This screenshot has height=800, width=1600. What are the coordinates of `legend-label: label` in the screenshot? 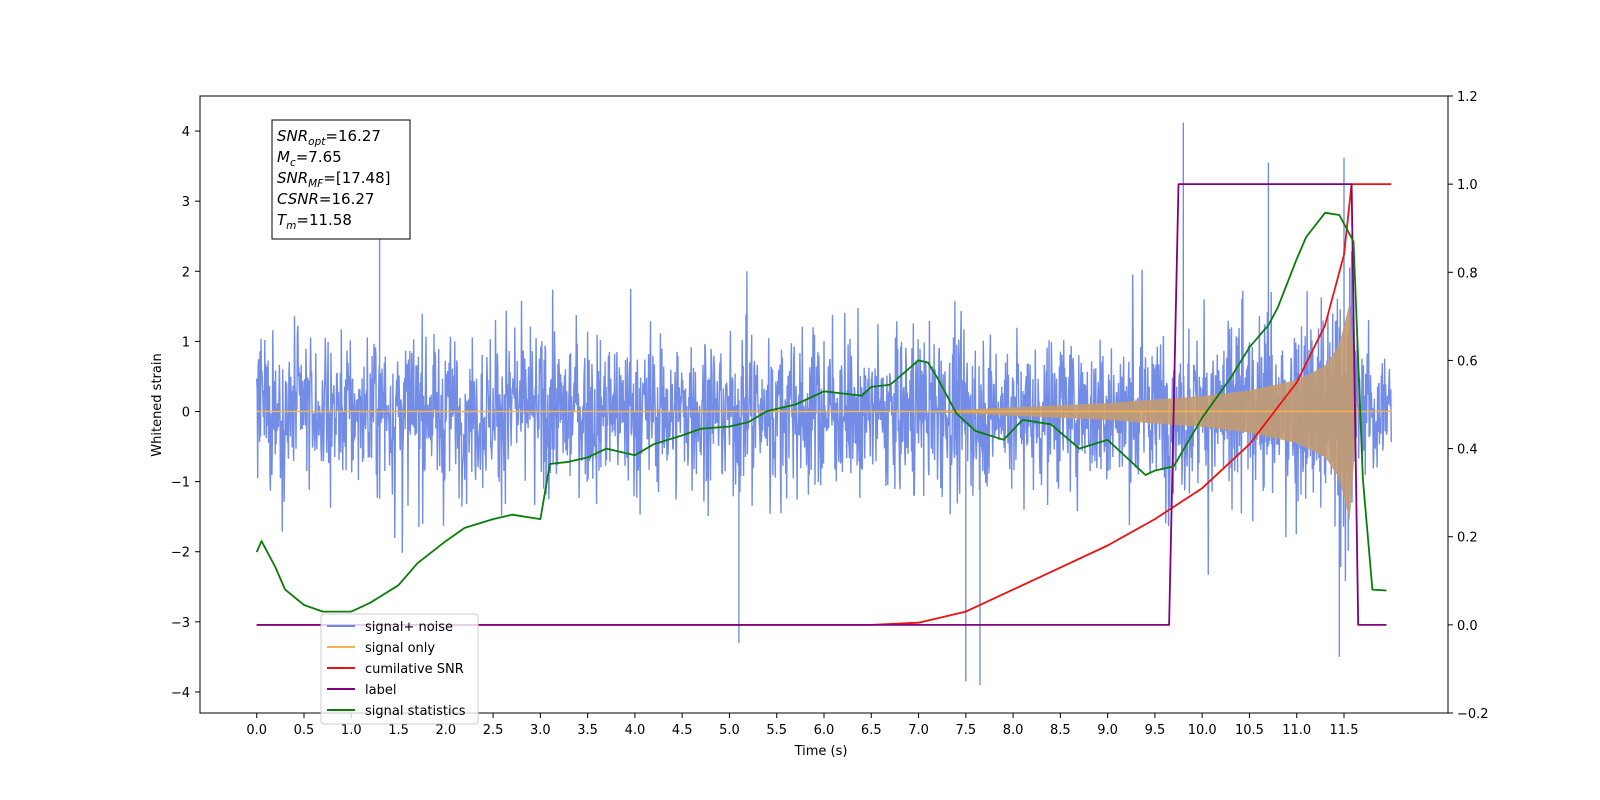 It's located at (380, 690).